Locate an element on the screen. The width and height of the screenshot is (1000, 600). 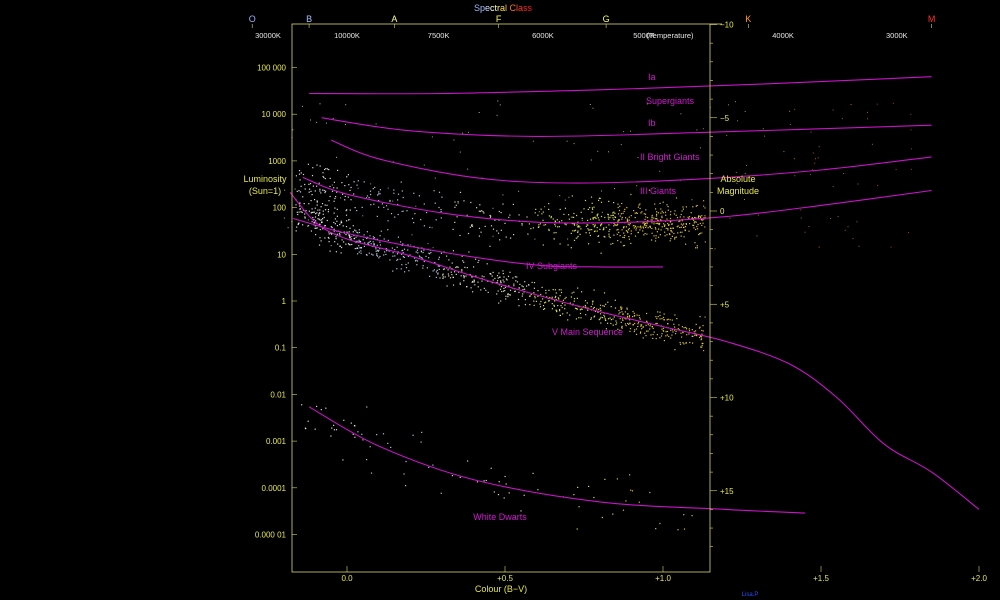
sequence-label: III Giants is located at coordinates (658, 191).